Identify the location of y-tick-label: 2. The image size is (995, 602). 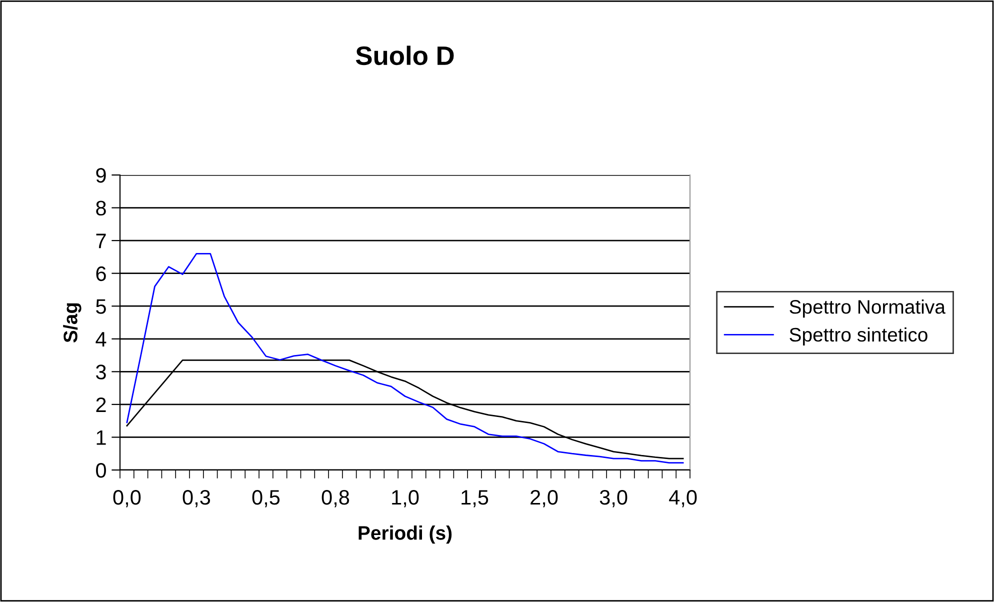
(101, 404).